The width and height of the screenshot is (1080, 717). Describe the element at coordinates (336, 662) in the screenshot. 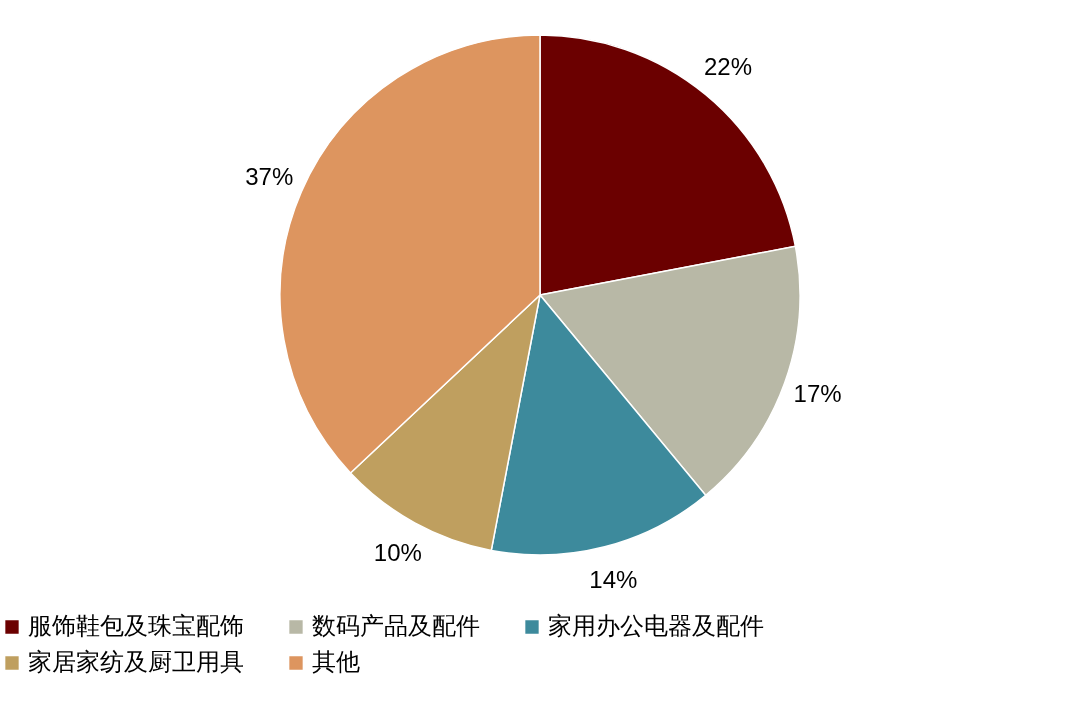

I see `legend-label: 其他` at that location.